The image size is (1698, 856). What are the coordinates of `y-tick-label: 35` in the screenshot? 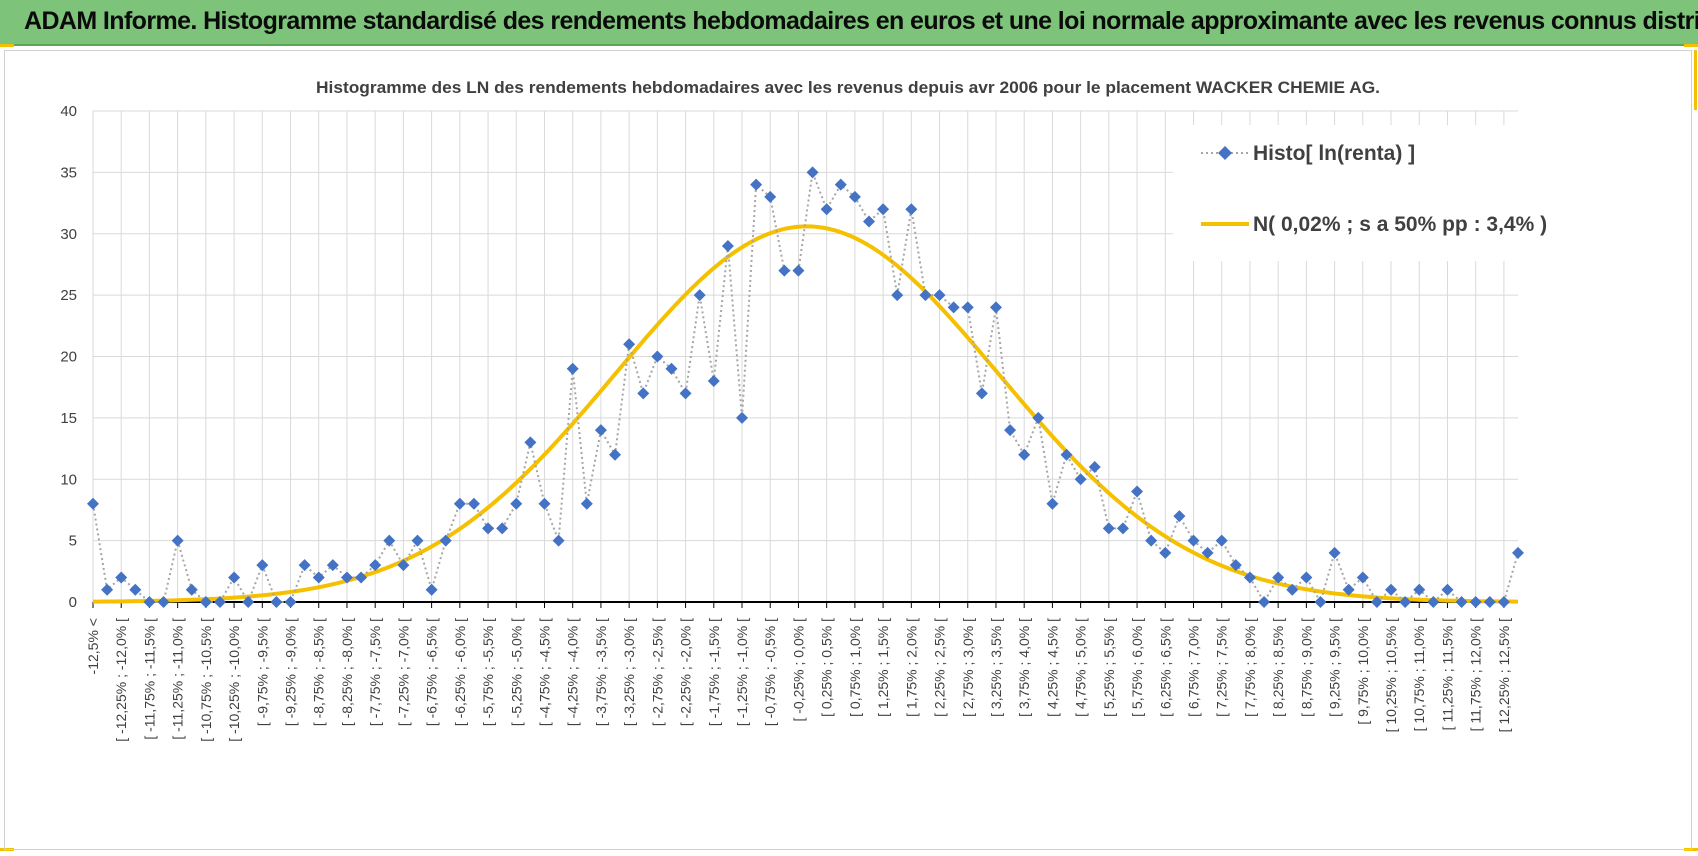 It's located at (68, 172).